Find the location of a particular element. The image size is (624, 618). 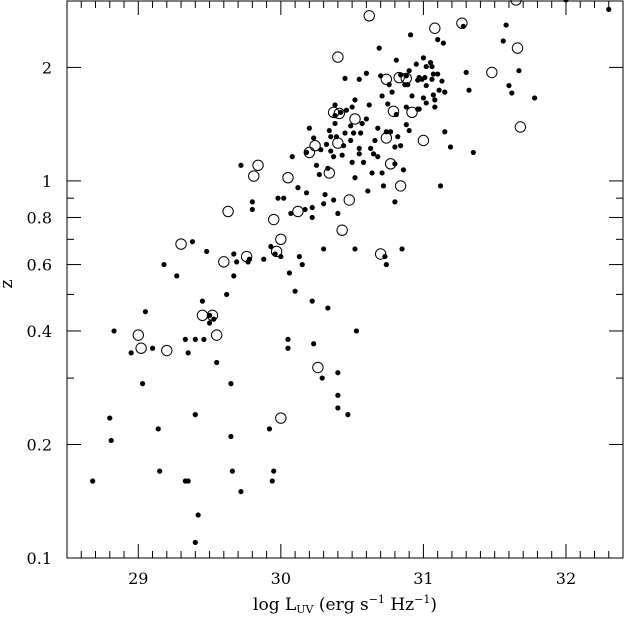

x-axis-title: log LUV (erg s−1 Hz−1) is located at coordinates (345, 604).